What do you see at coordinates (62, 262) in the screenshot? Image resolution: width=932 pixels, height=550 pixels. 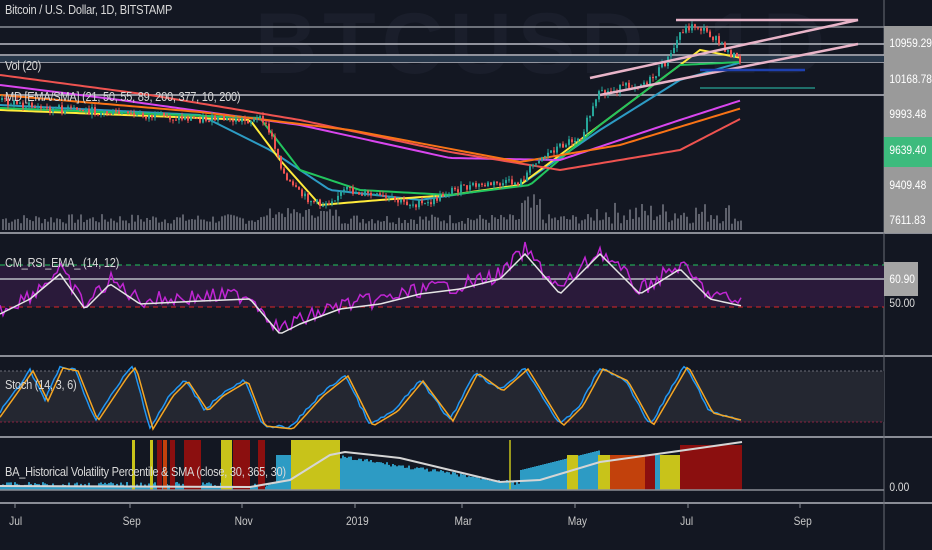 I see `rsi-indicator-label: CM_RSI_EMA_ (14, 12)` at bounding box center [62, 262].